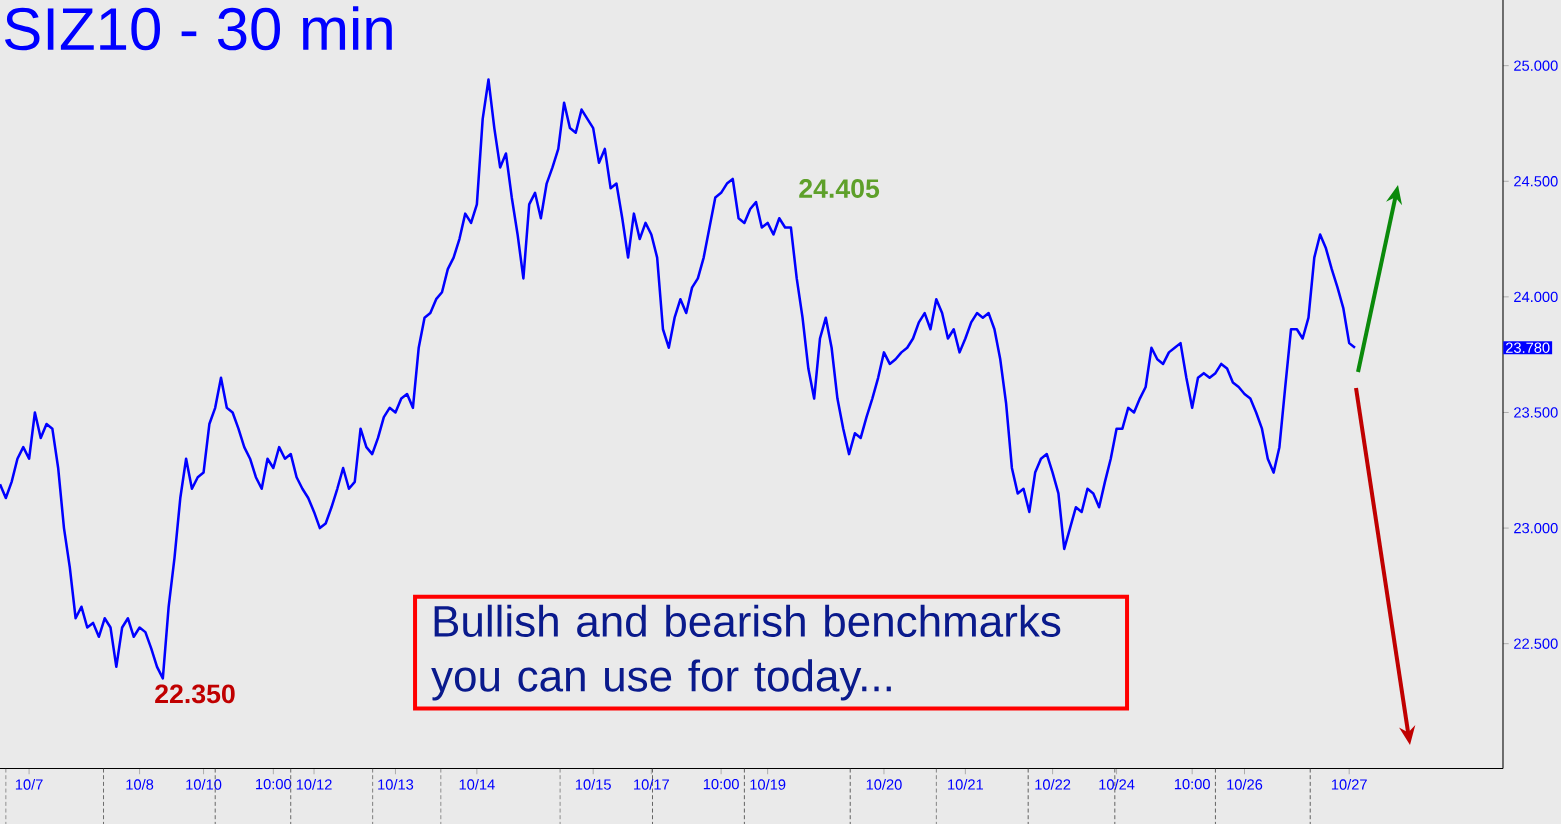  Describe the element at coordinates (884, 784) in the screenshot. I see `x-tick-label: 10/20` at that location.